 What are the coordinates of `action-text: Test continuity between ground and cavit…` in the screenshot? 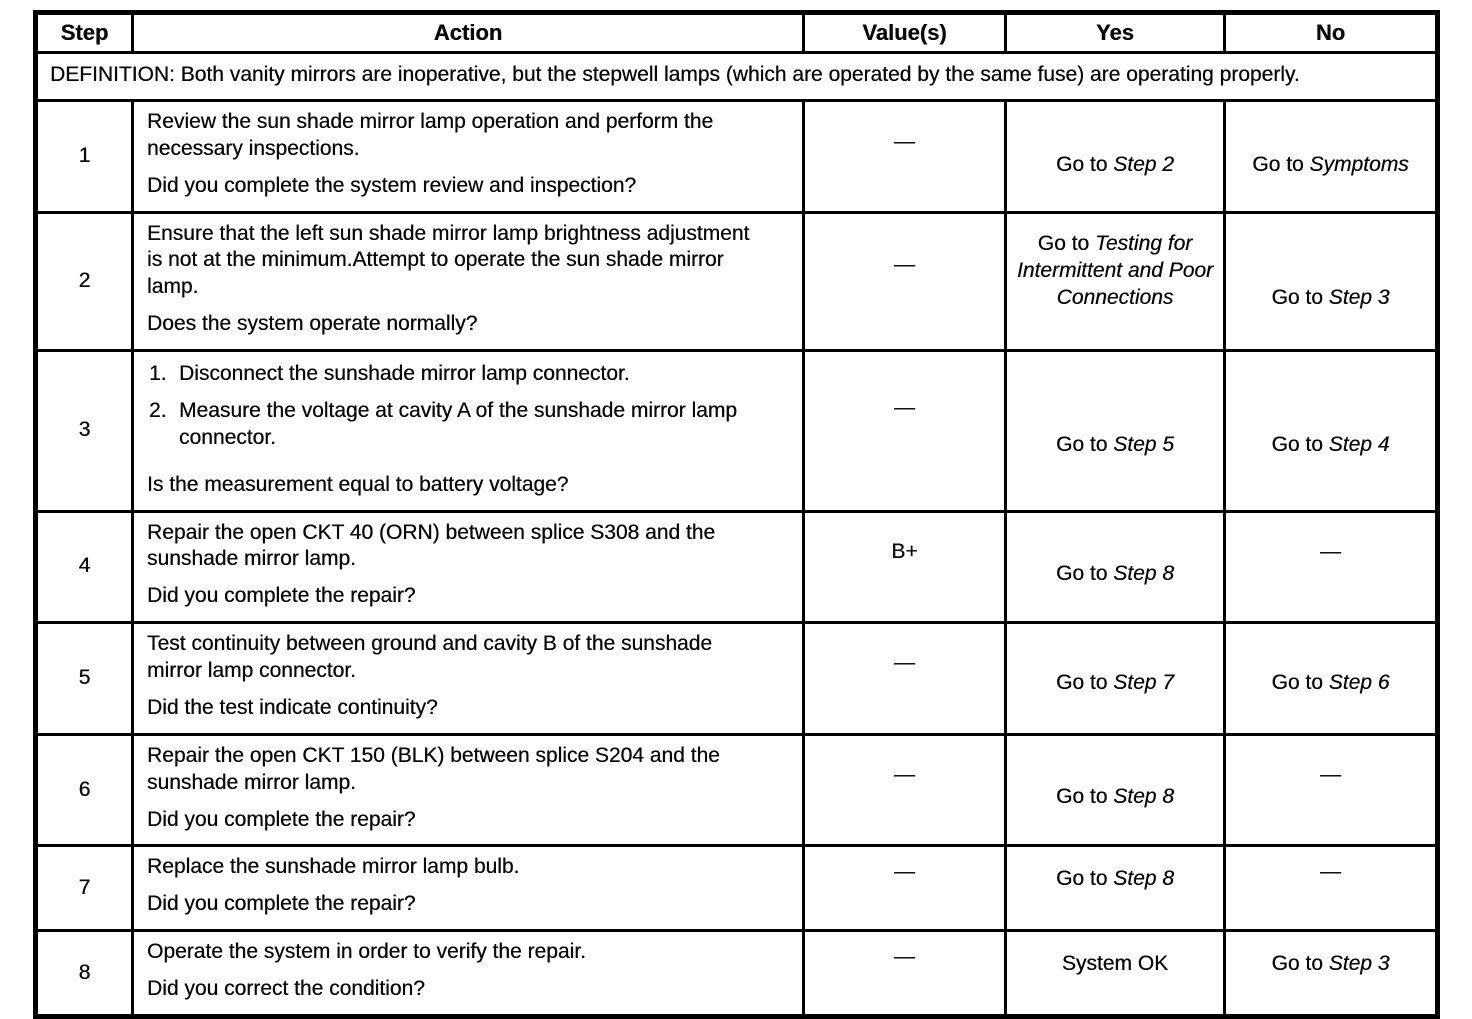 It's located at (430, 657).